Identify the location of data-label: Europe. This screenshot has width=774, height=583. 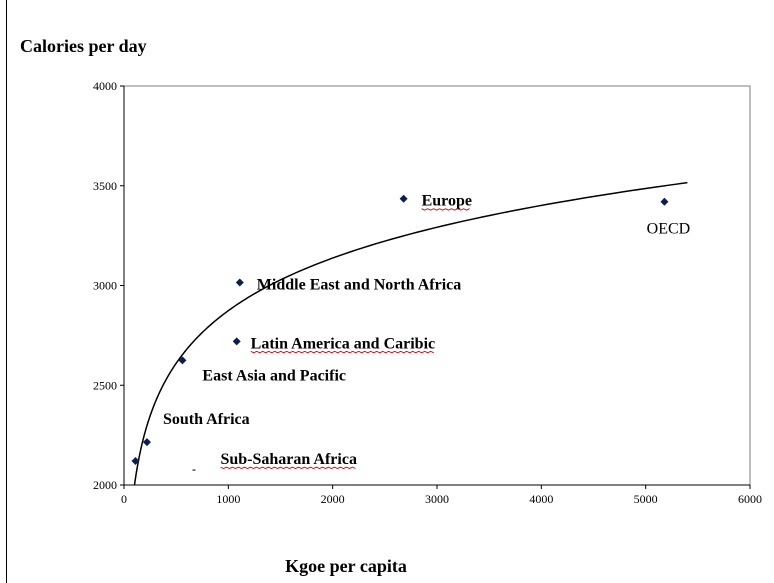
(447, 201).